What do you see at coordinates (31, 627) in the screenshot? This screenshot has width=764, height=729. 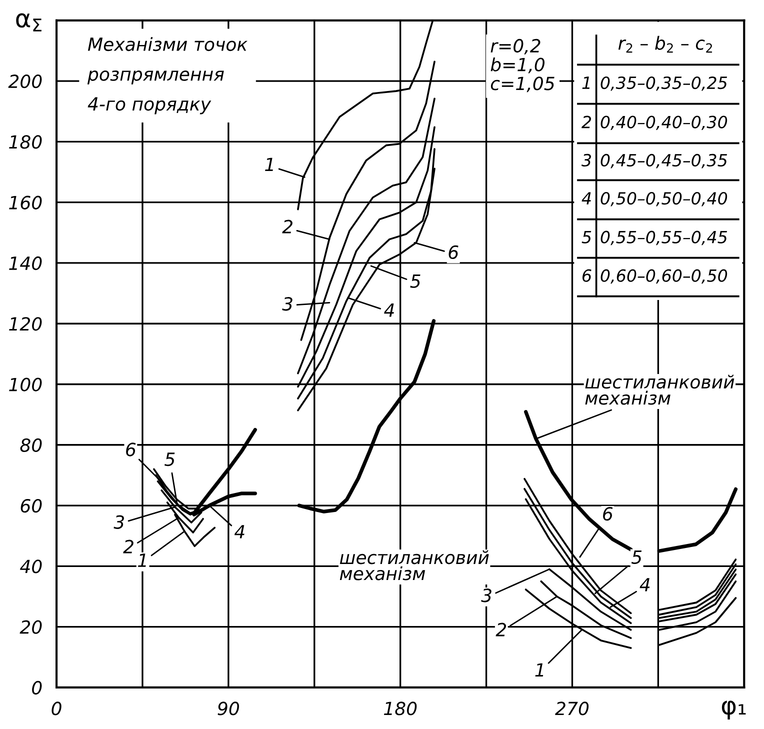 I see `y-tick-label: 20` at bounding box center [31, 627].